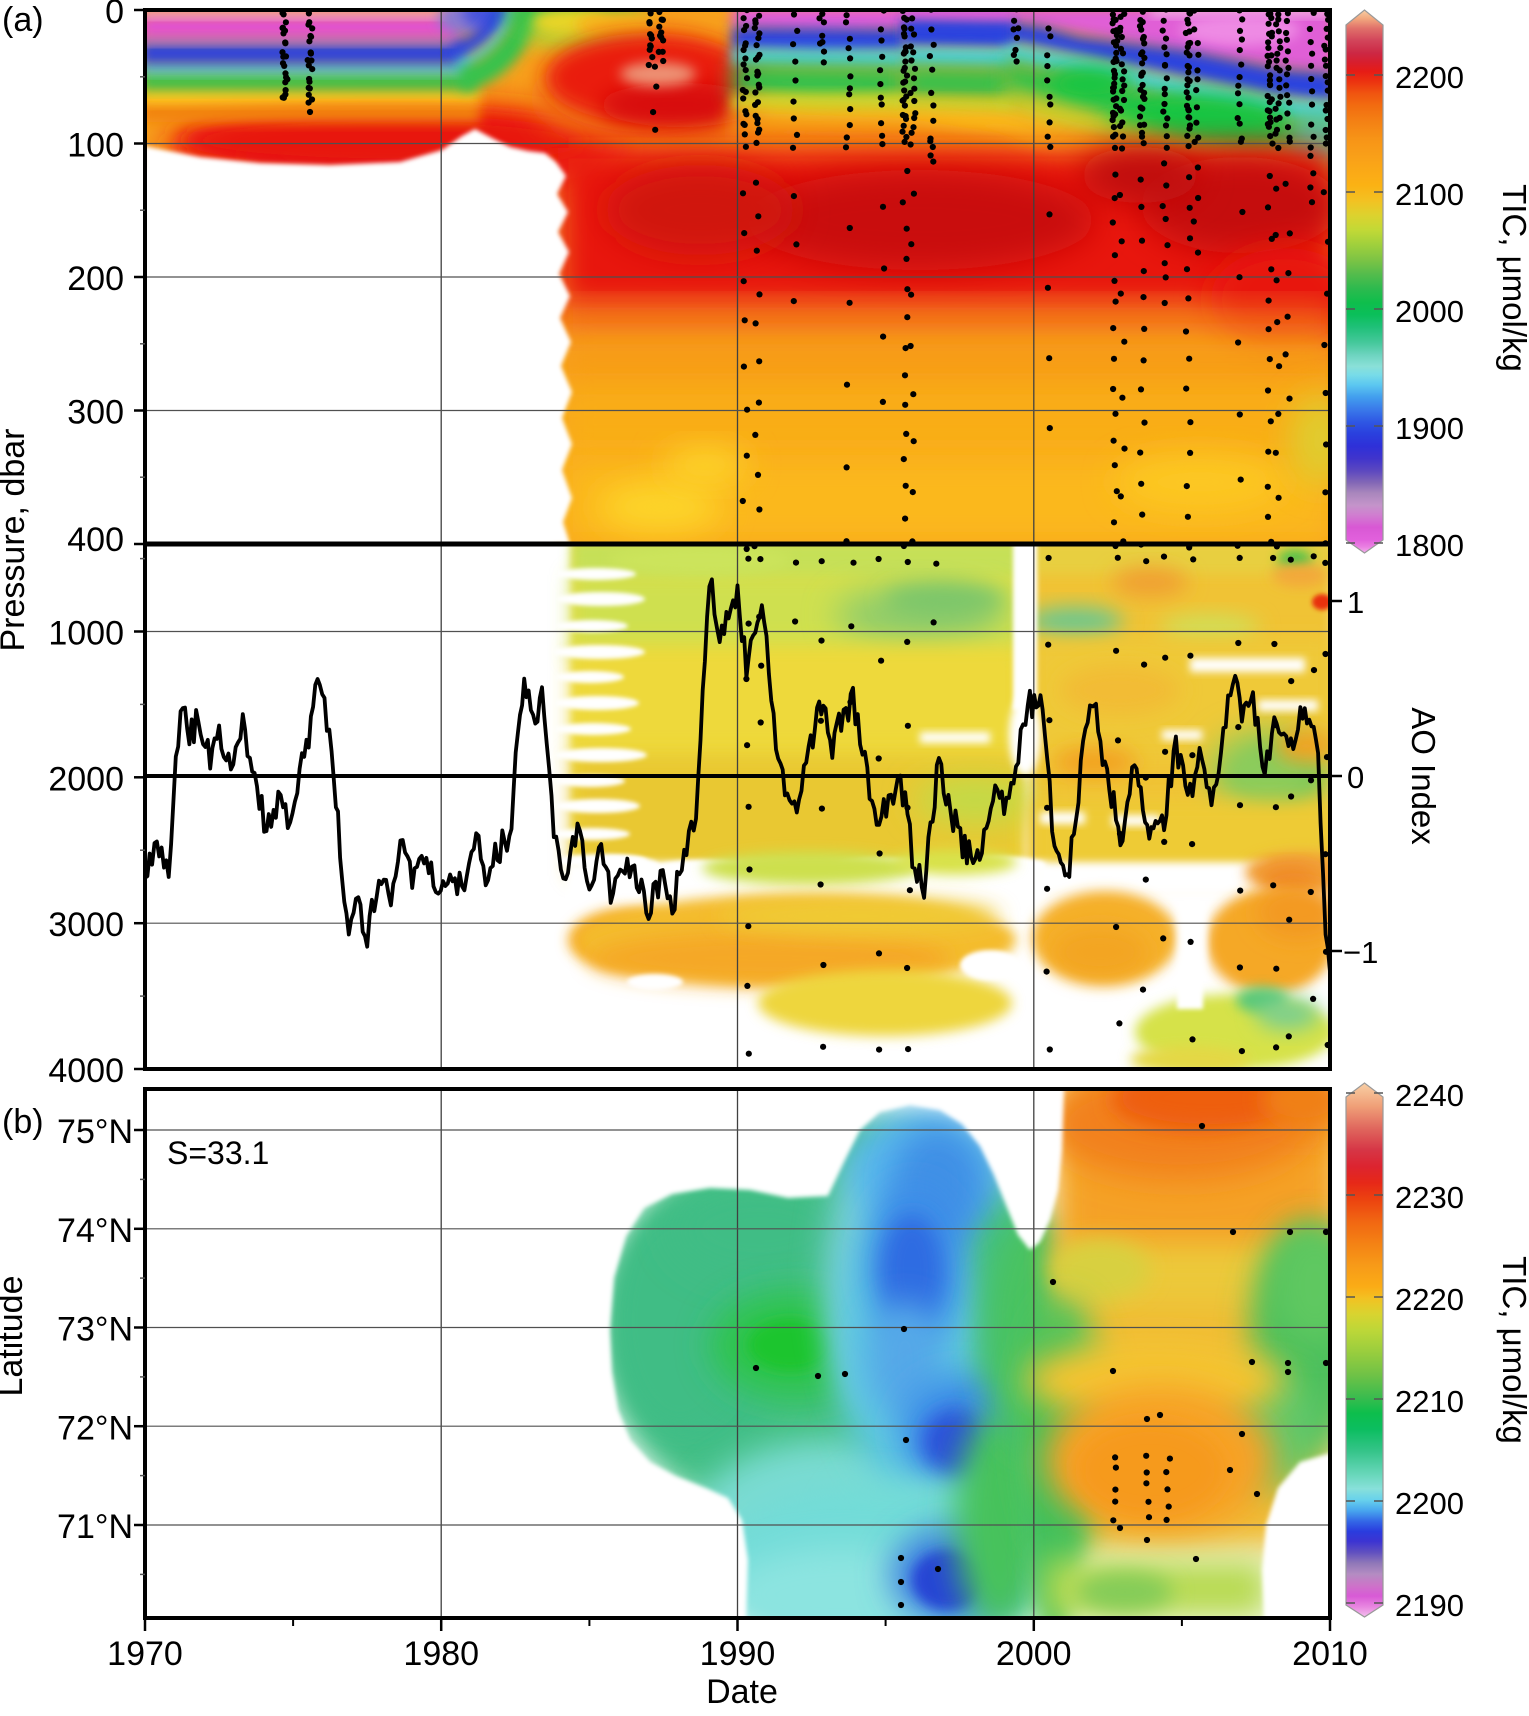 Image resolution: width=1529 pixels, height=1716 pixels. I want to click on svg-text: (b), so click(23, 1122).